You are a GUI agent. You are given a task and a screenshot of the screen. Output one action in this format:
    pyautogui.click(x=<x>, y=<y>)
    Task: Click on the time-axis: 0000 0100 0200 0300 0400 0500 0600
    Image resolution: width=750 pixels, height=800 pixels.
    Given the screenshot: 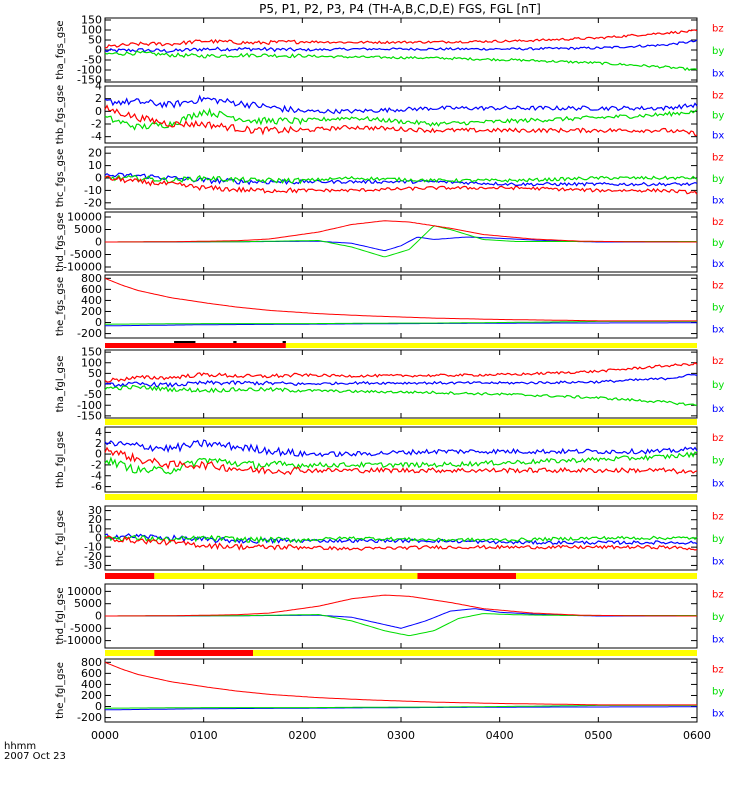 What is the action you would take?
    pyautogui.click(x=401, y=735)
    